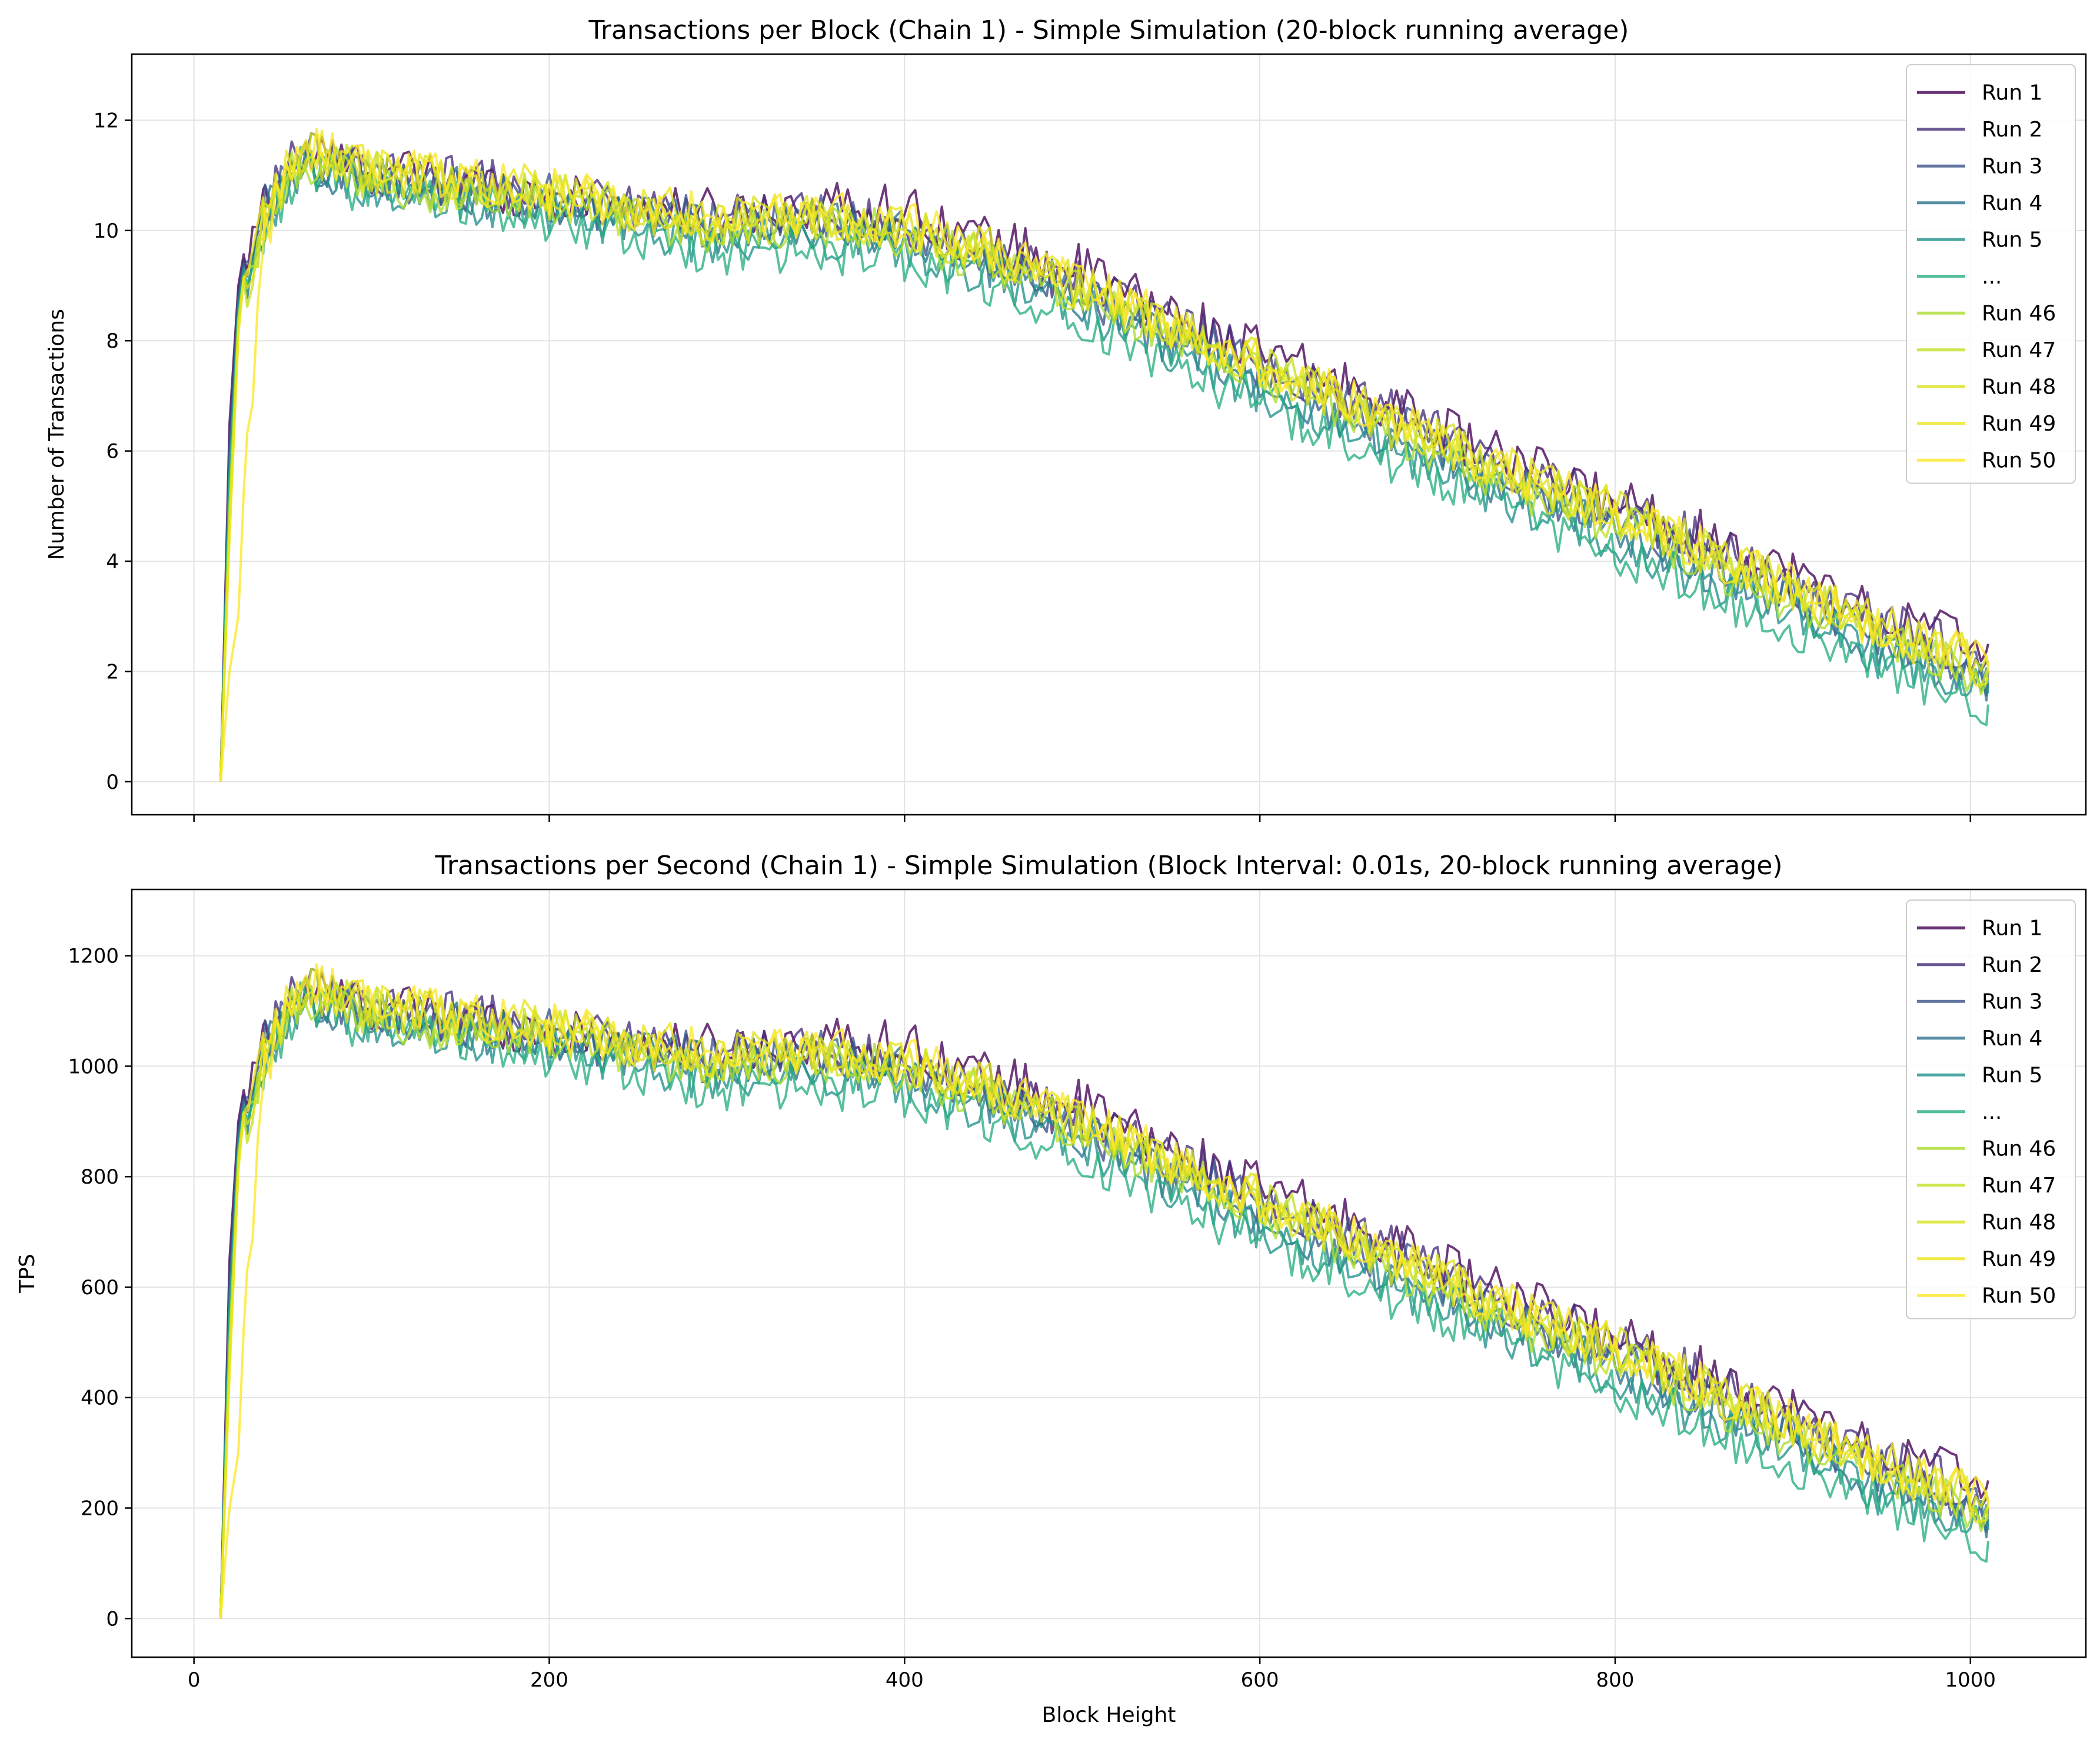  I want to click on y-tick-label: 400, so click(100, 1398).